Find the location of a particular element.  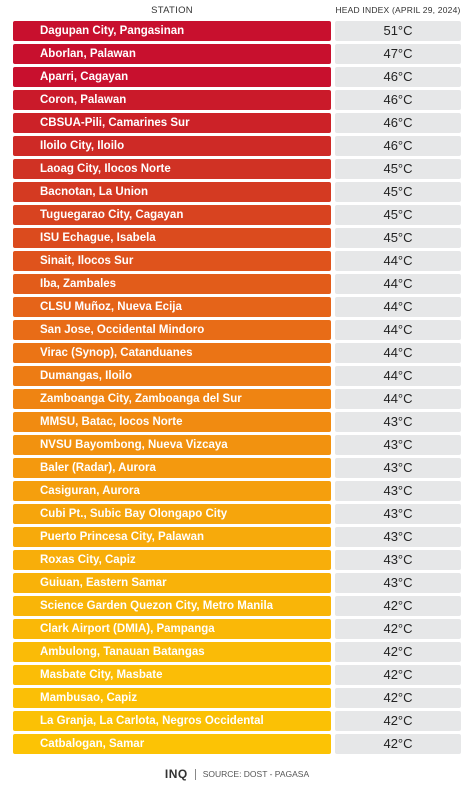

station-name: Puerto Princesa City, Palawan is located at coordinates (172, 537).